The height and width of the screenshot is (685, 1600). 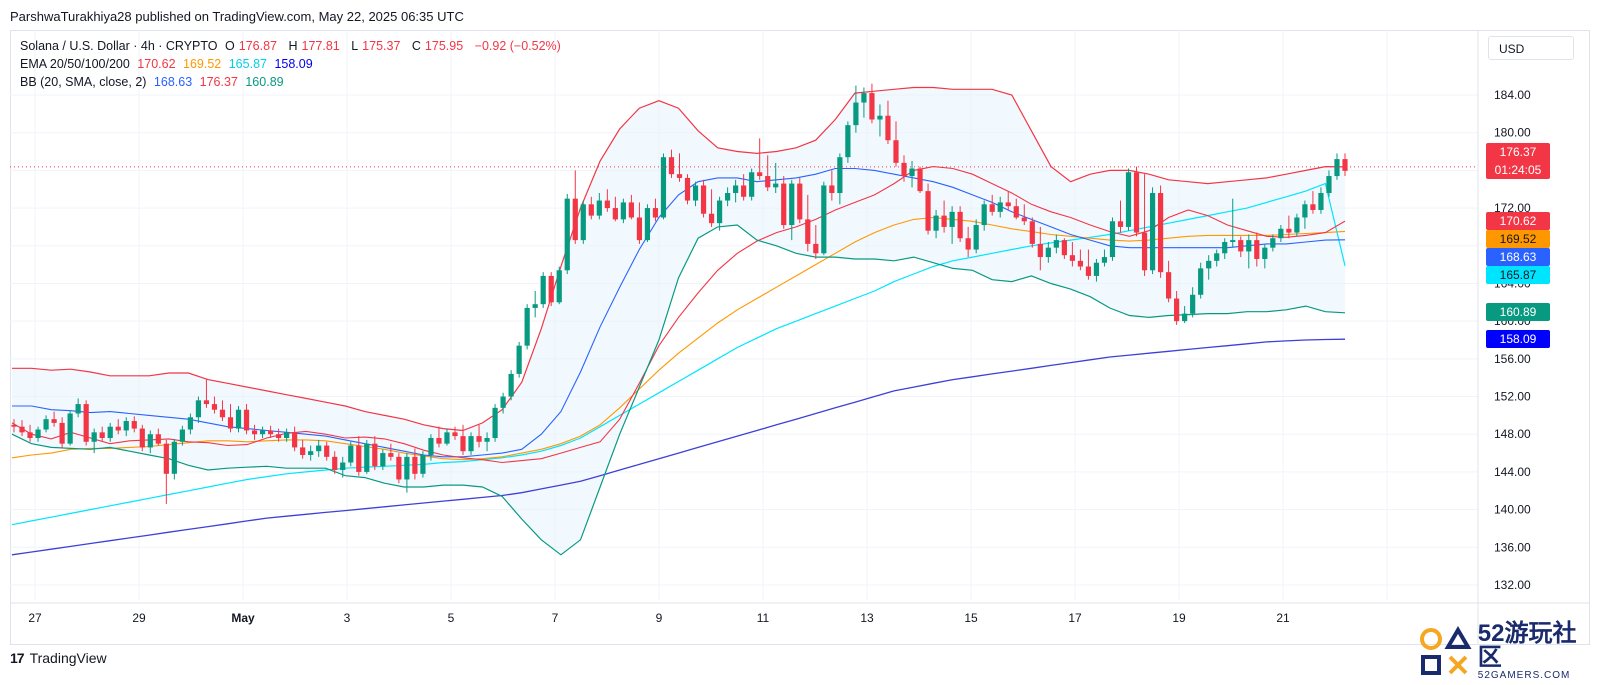 I want to click on y-tick-label: 184.00, so click(x=1512, y=95).